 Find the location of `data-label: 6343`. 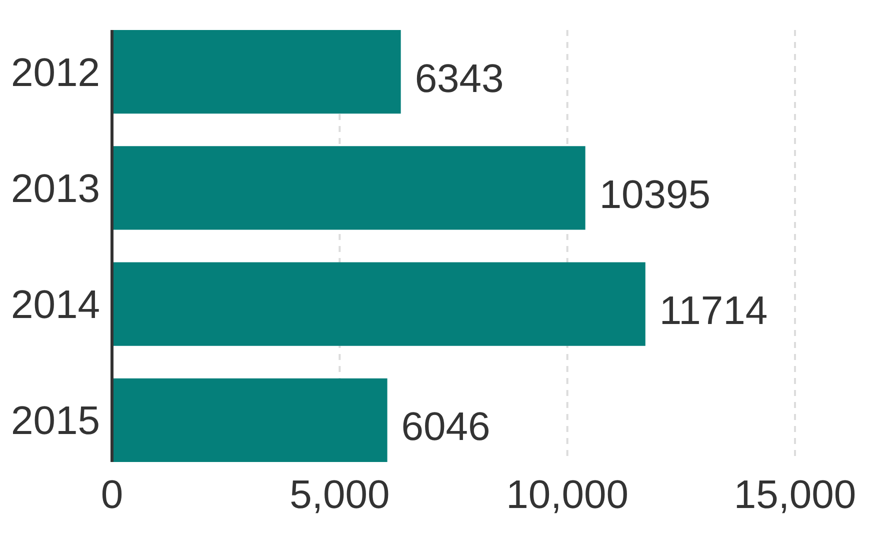

data-label: 6343 is located at coordinates (459, 78).